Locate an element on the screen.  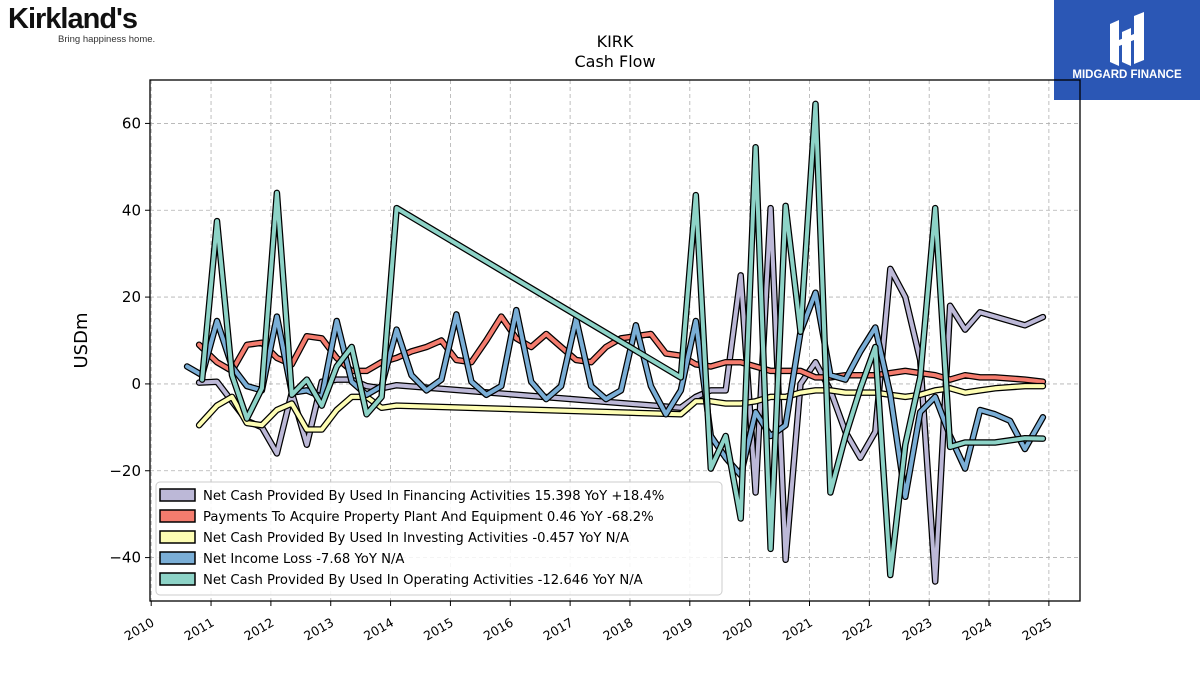
y-tick-label: 20 is located at coordinates (131, 297).